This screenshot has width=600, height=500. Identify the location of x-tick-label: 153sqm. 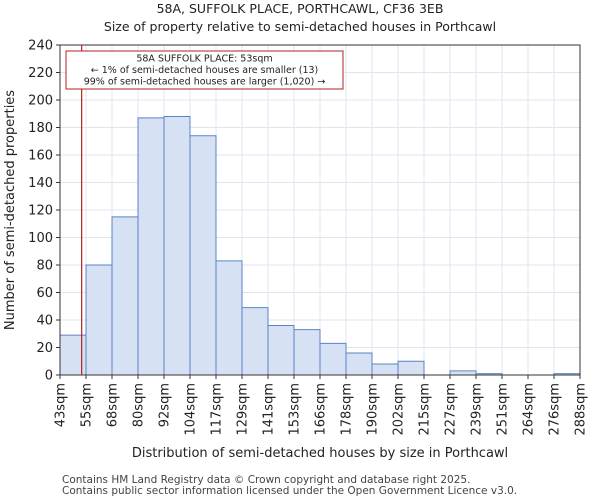
(295, 409).